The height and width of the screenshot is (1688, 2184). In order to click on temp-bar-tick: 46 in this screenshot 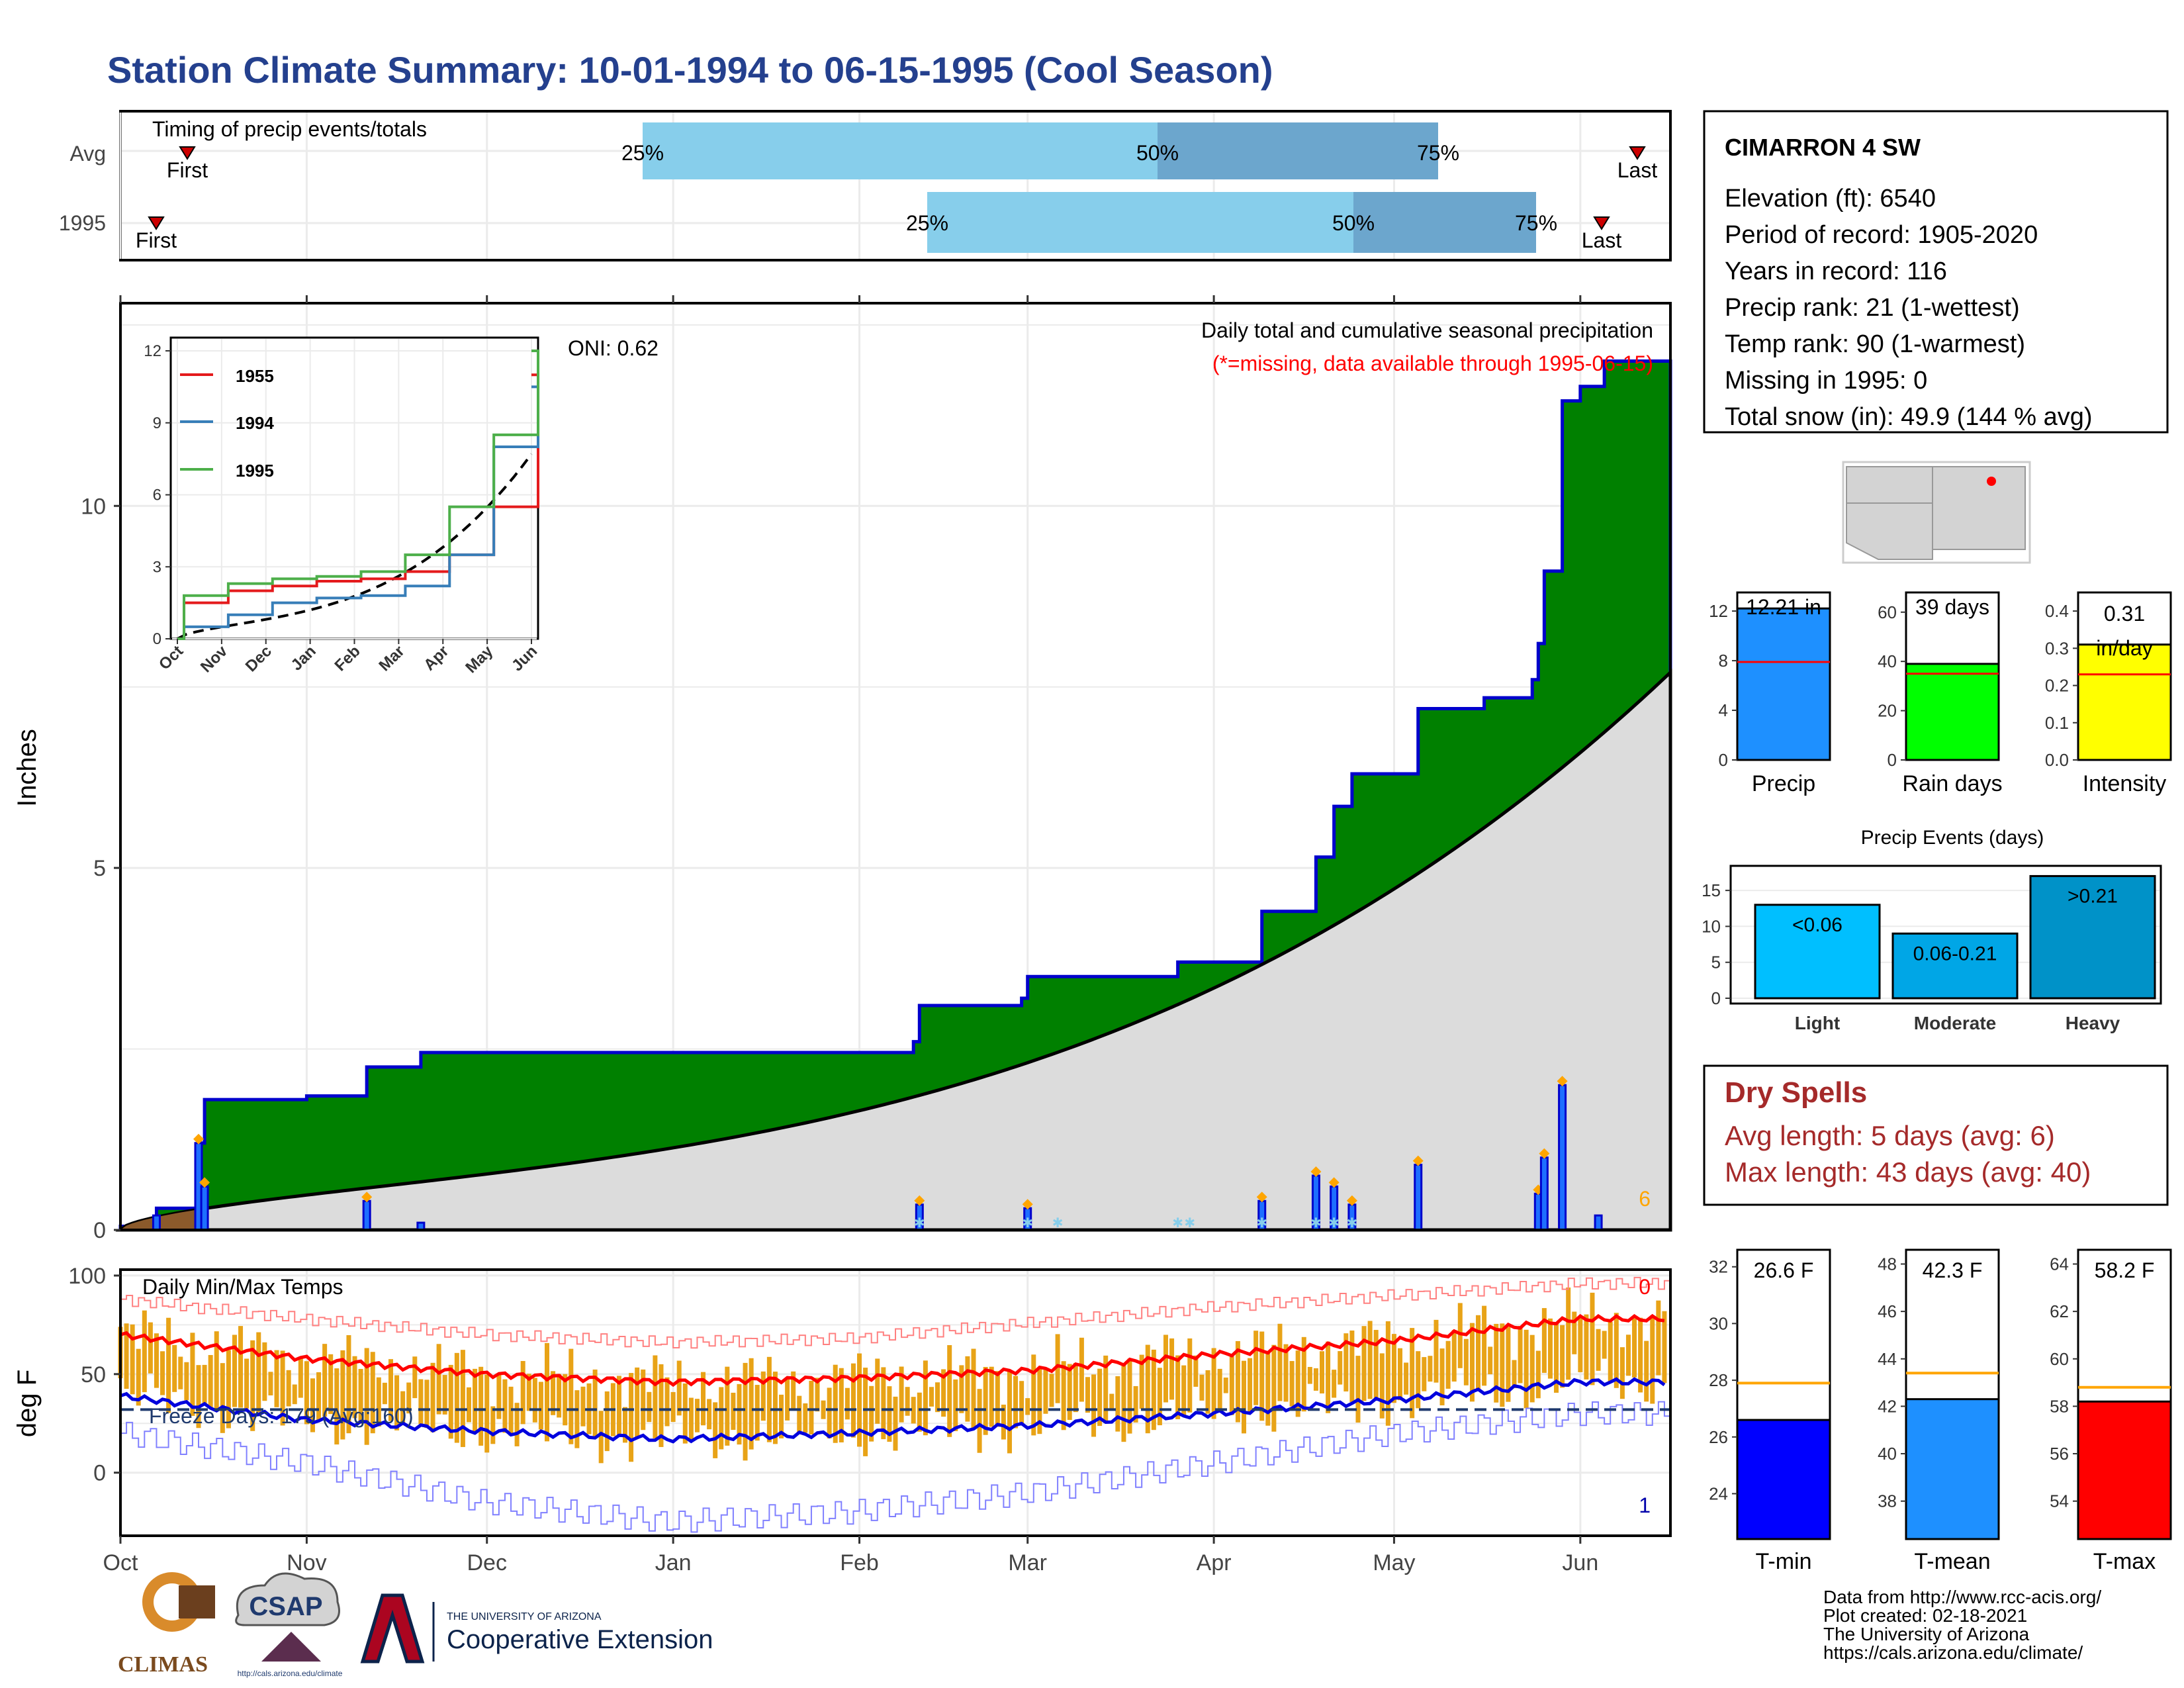, I will do `click(1888, 1311)`.